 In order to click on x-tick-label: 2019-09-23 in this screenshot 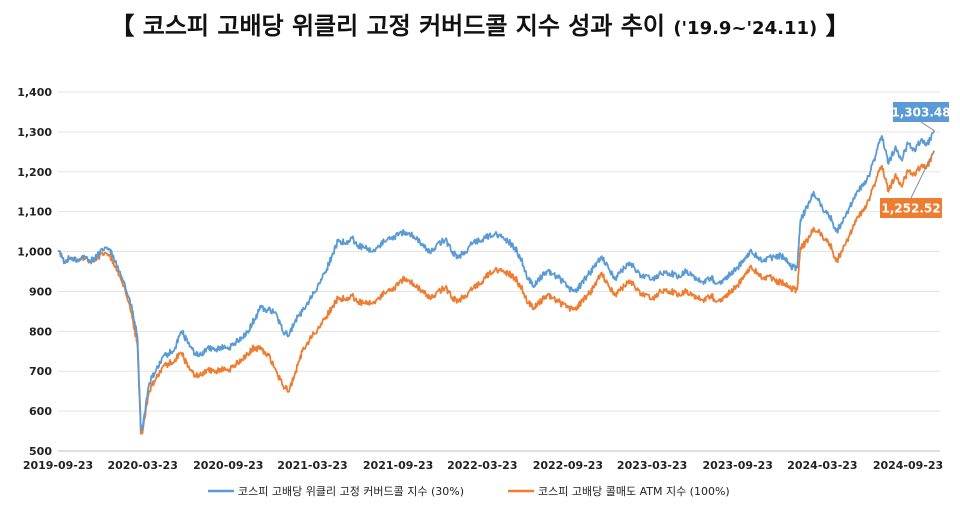, I will do `click(58, 465)`.